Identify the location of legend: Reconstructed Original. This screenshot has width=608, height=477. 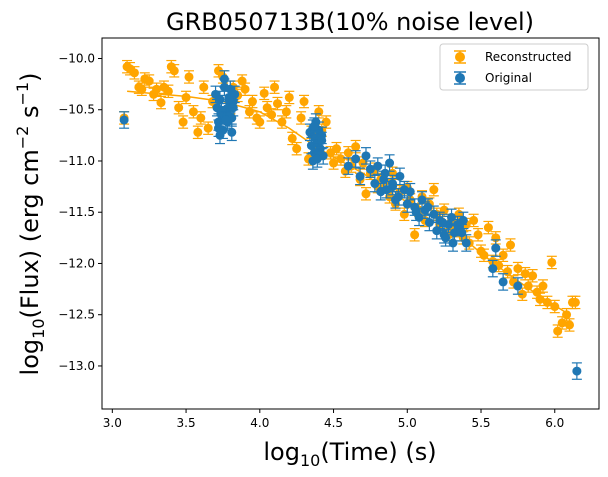
(514, 67).